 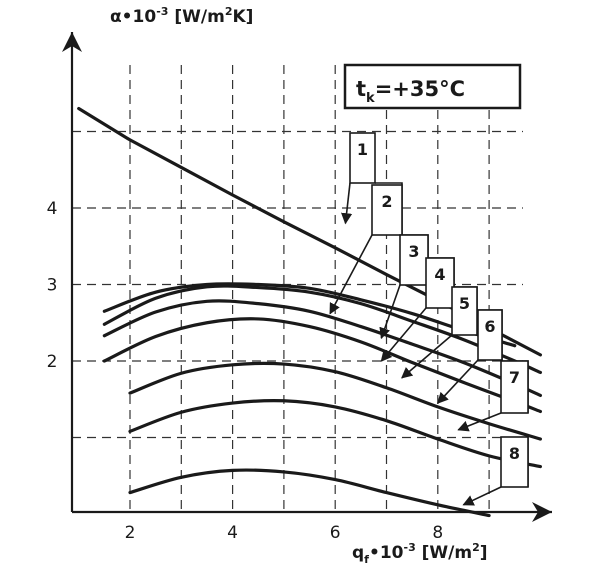 What do you see at coordinates (542, 512) in the screenshot?
I see `x-axis-arrow` at bounding box center [542, 512].